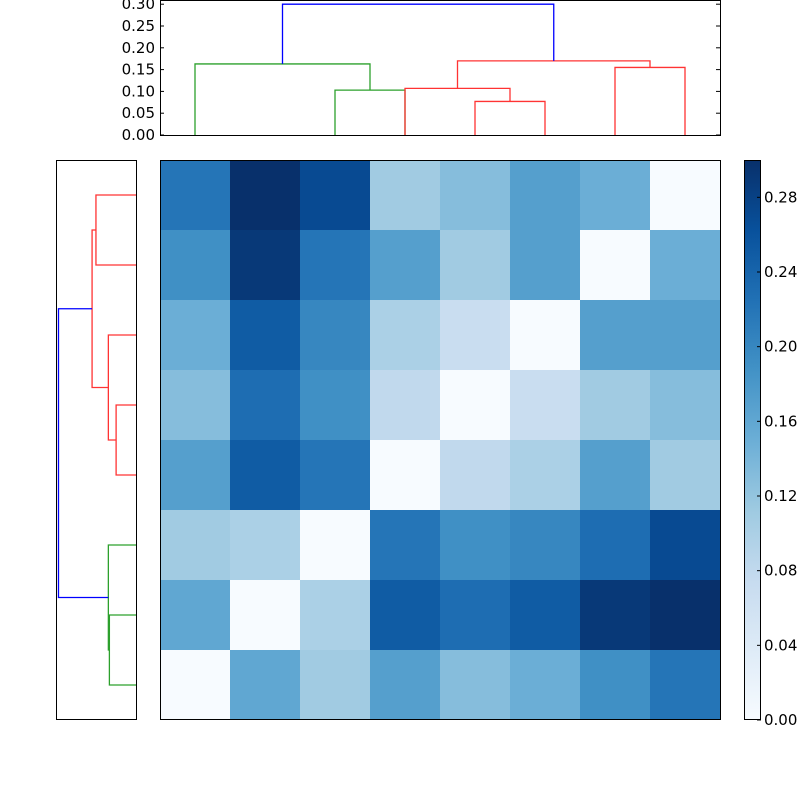 The width and height of the screenshot is (800, 800). I want to click on y-tick-label: 0.30, so click(138, 6).